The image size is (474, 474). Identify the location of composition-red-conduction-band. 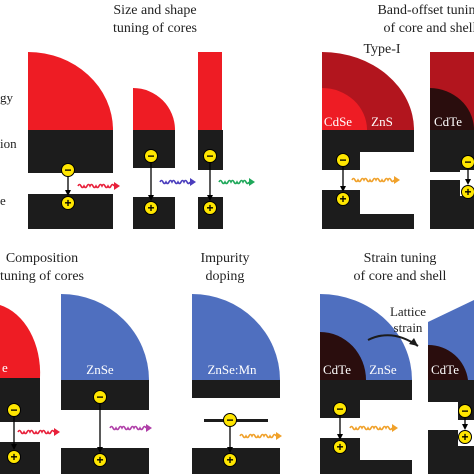
(20, 400).